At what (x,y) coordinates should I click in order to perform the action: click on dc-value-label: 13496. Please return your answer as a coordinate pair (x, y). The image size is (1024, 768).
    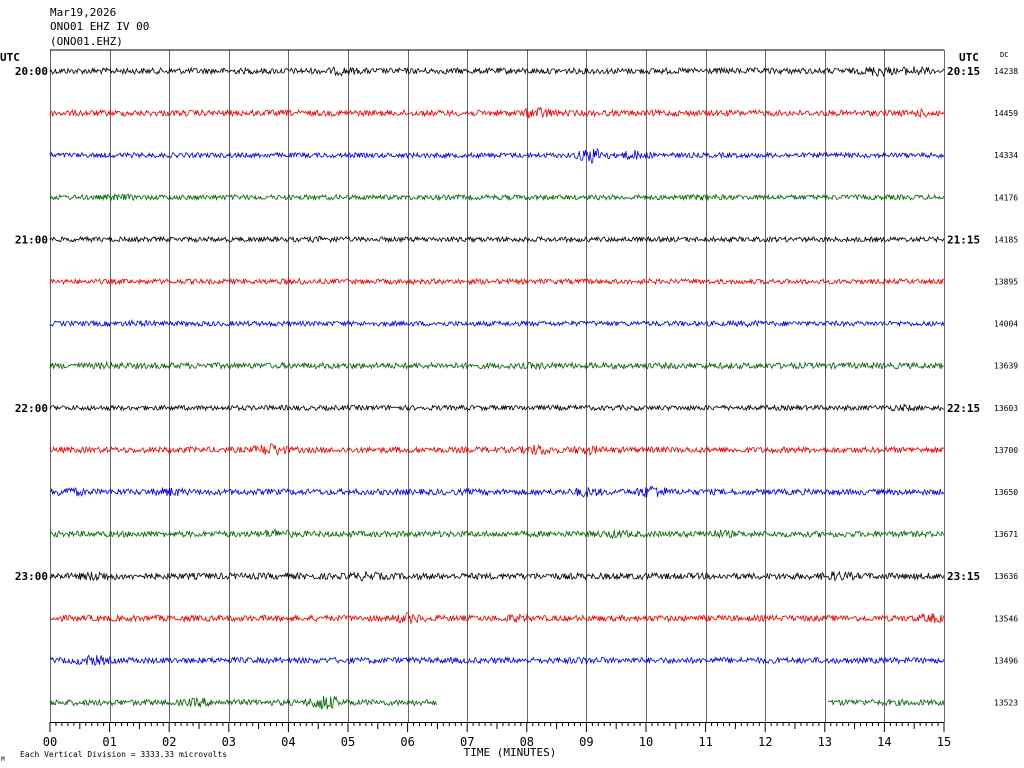
    Looking at the image, I should click on (1006, 660).